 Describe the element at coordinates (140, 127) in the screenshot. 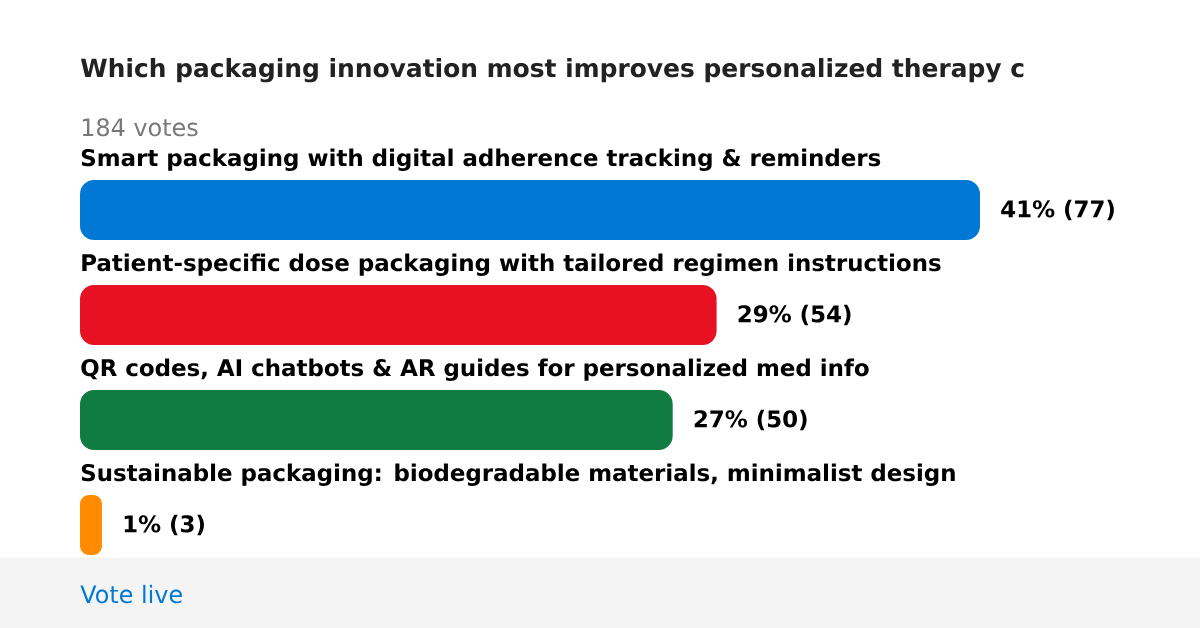

I see `chart-subtitle: 184 votes` at that location.